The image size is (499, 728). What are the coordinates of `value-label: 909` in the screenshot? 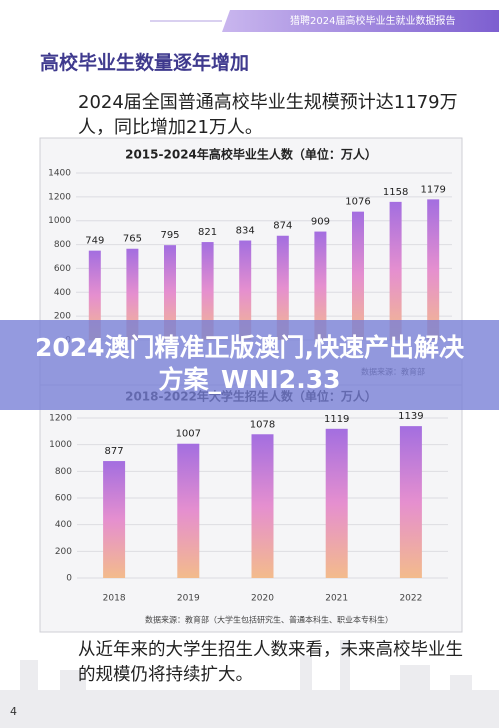 It's located at (320, 222).